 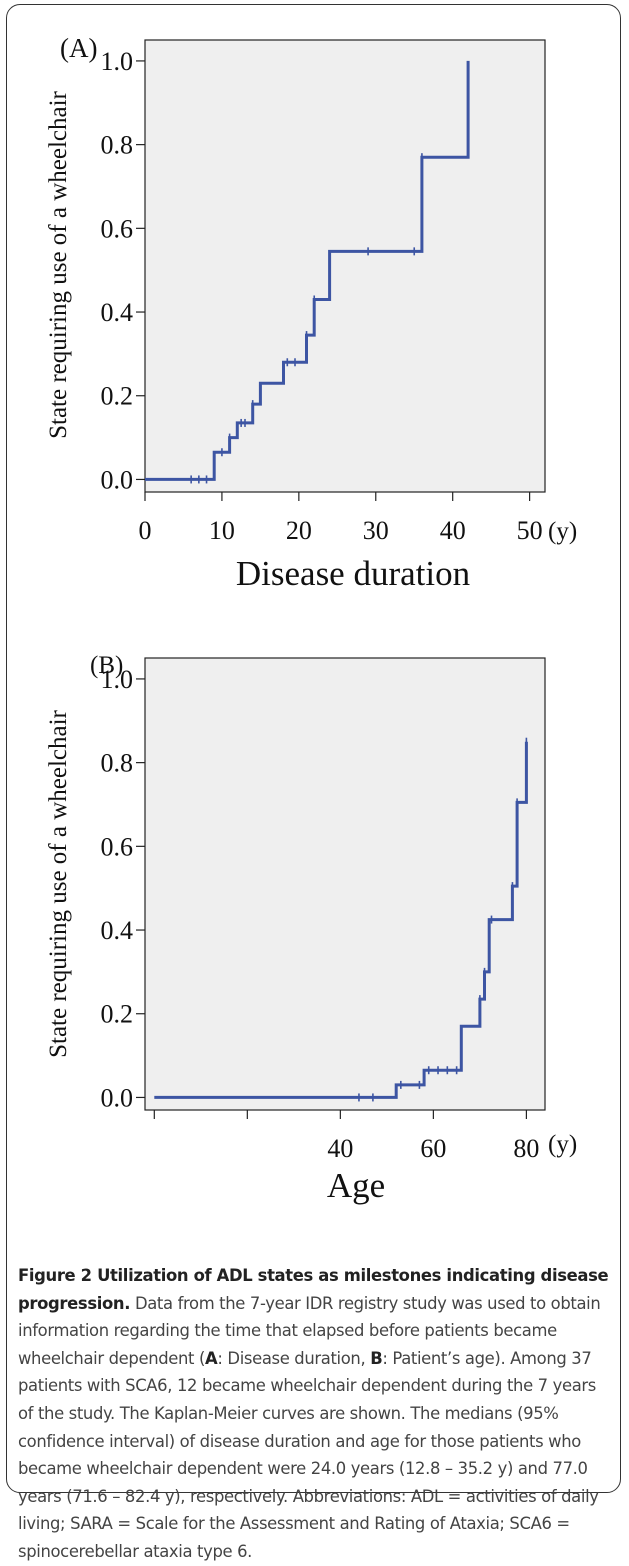 What do you see at coordinates (211, 1358) in the screenshot?
I see `caption-label-a: A` at bounding box center [211, 1358].